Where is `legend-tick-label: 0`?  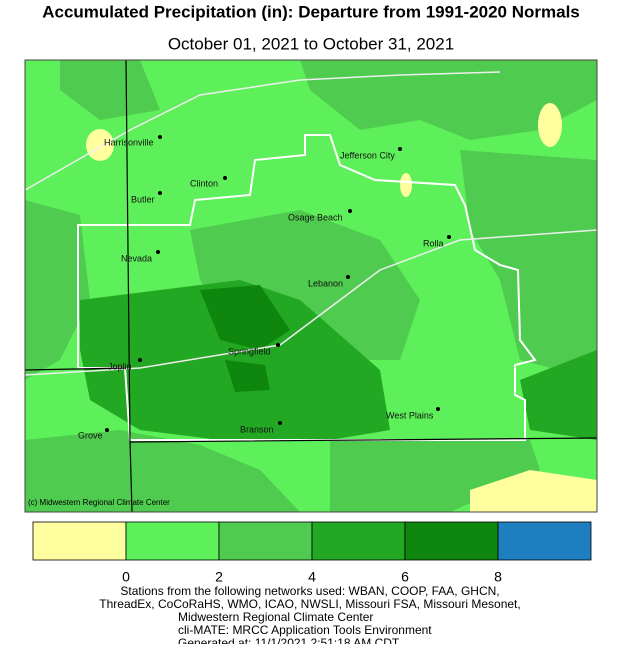 legend-tick-label: 0 is located at coordinates (126, 577).